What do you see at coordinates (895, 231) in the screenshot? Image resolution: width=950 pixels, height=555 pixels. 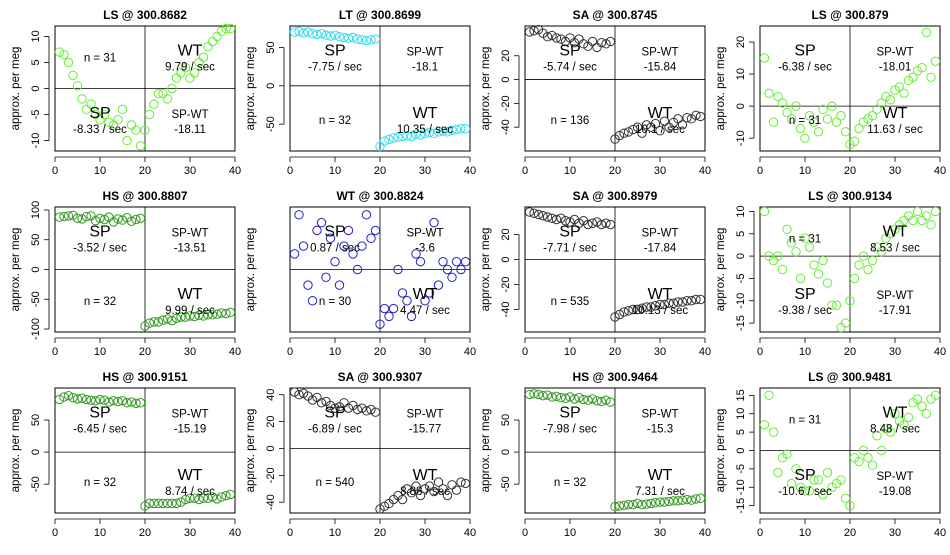 I see `wt-label: WT` at bounding box center [895, 231].